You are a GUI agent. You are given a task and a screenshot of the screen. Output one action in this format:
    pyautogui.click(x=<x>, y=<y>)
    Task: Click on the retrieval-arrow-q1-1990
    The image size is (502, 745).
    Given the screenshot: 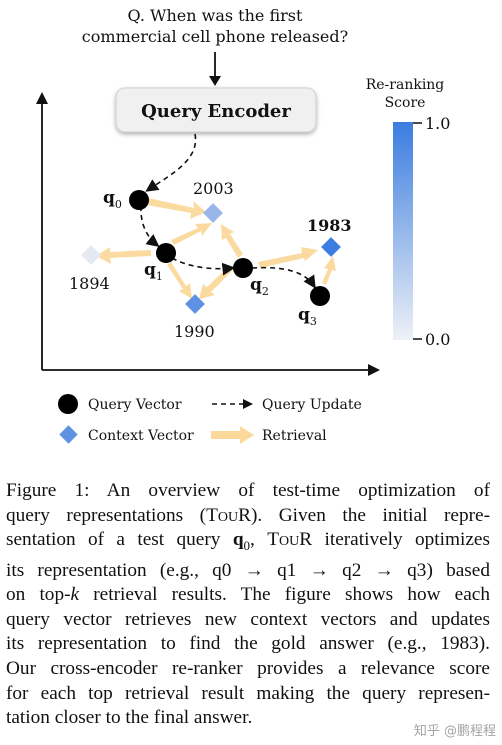 What is the action you would take?
    pyautogui.click(x=179, y=280)
    